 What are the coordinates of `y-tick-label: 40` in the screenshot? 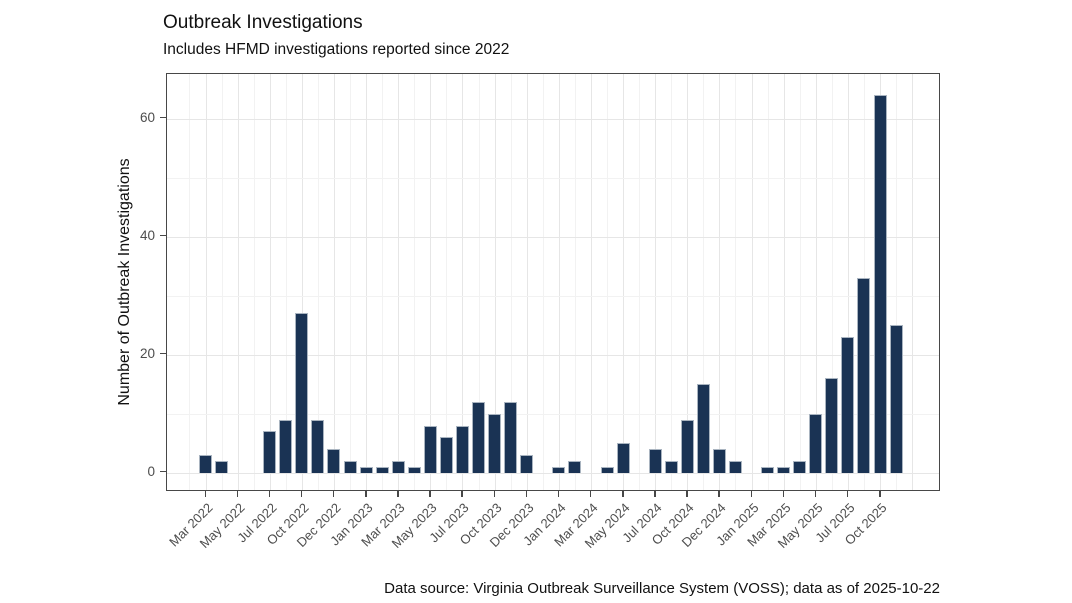 It's located at (147, 235).